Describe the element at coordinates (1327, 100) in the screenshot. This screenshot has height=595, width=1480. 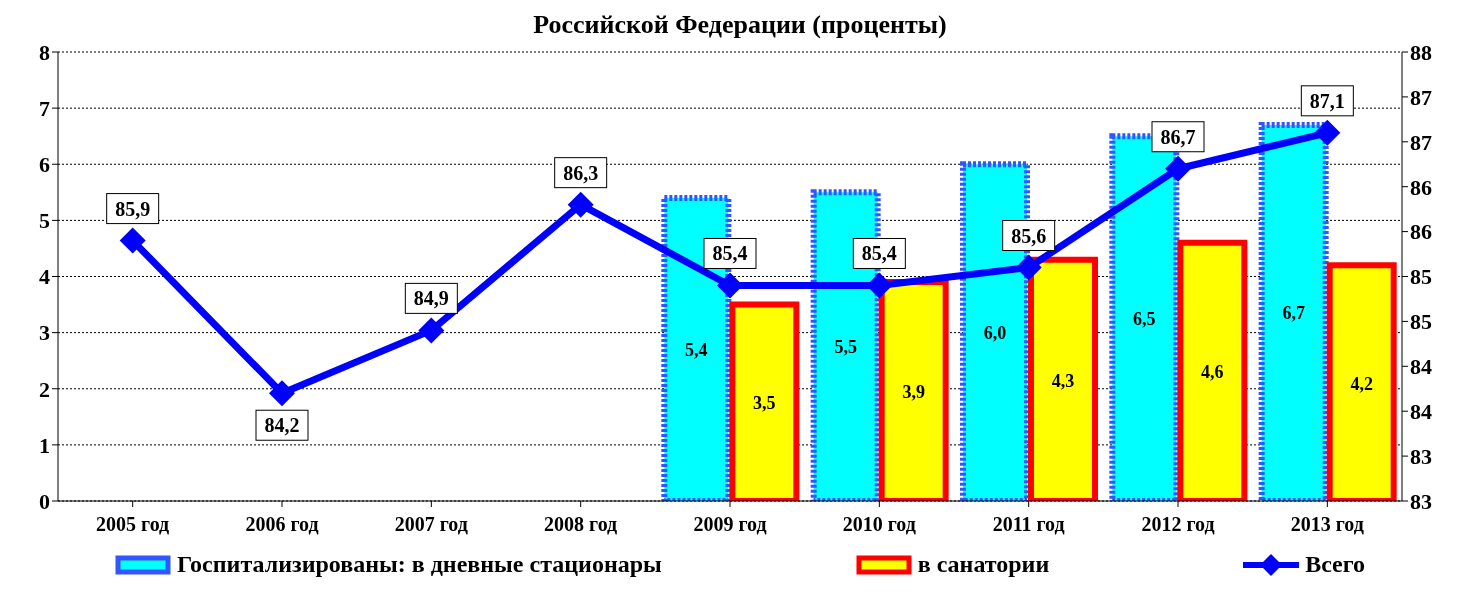
I see `data-label: 87,1` at that location.